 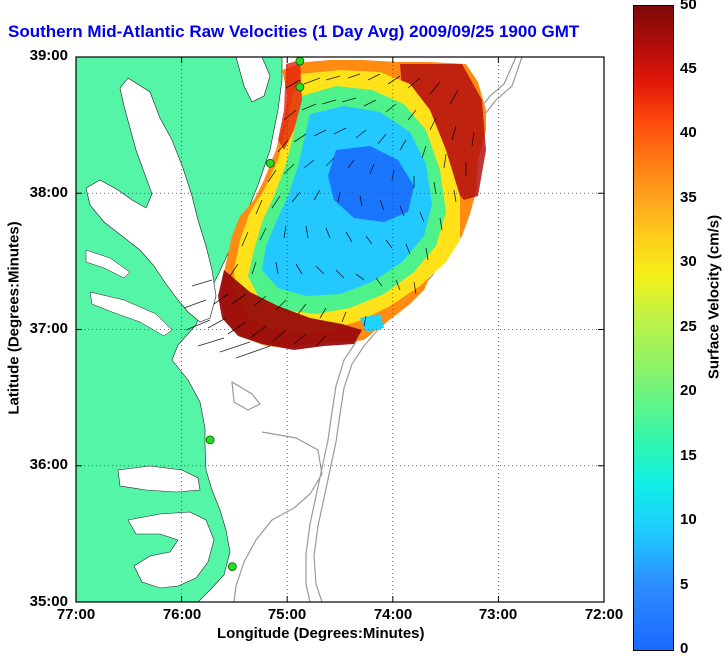 What do you see at coordinates (688, 390) in the screenshot?
I see `colorbar-tick: 20` at bounding box center [688, 390].